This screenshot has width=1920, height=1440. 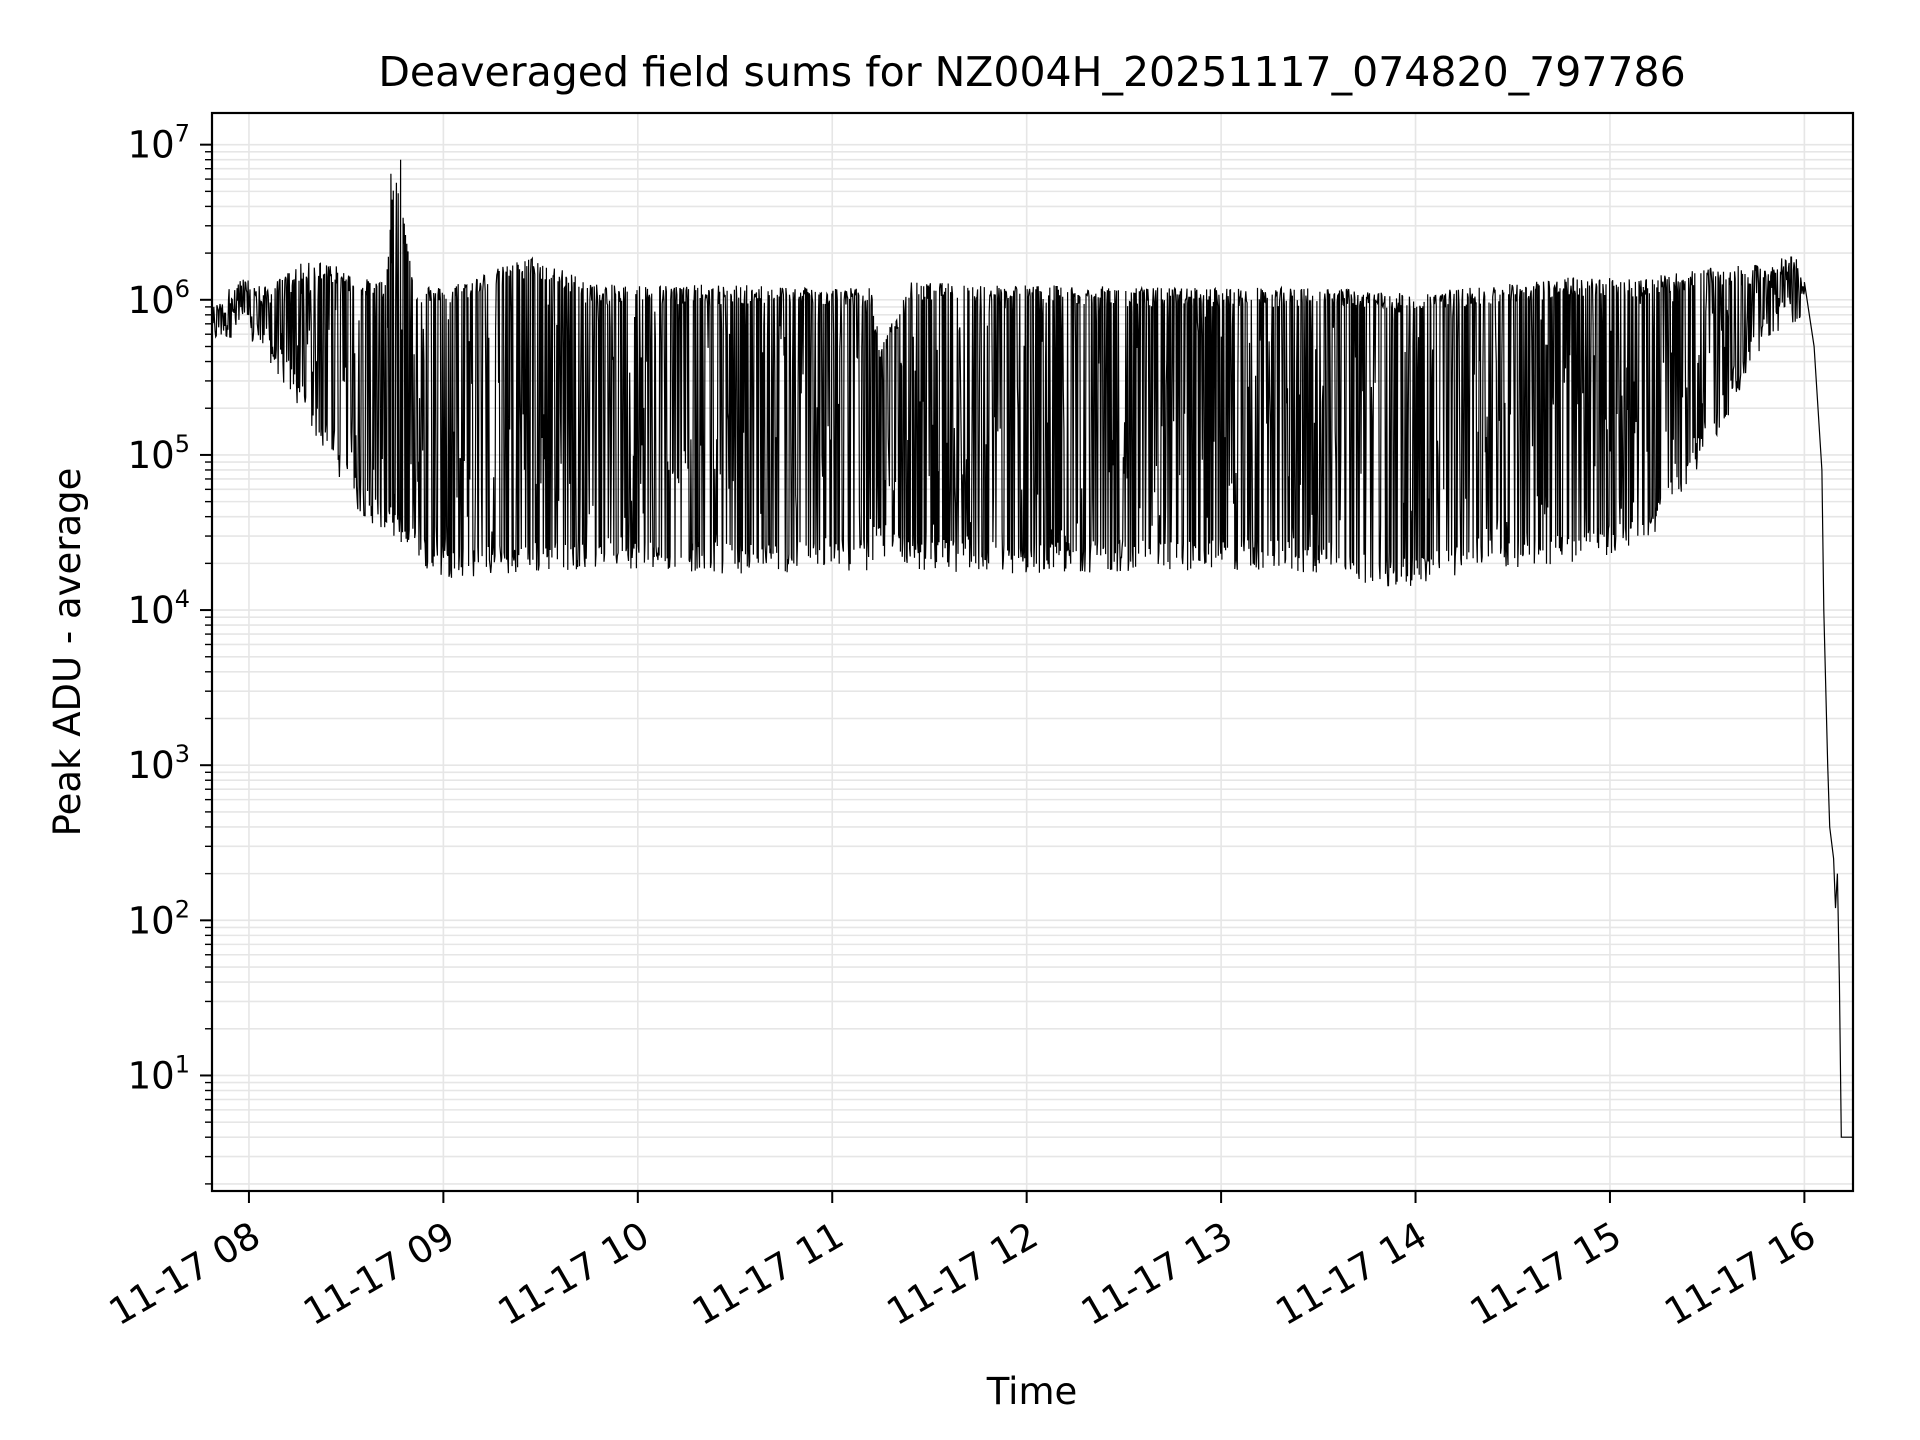 What do you see at coordinates (1157, 1274) in the screenshot?
I see `x-tick-label: 11-17 13` at bounding box center [1157, 1274].